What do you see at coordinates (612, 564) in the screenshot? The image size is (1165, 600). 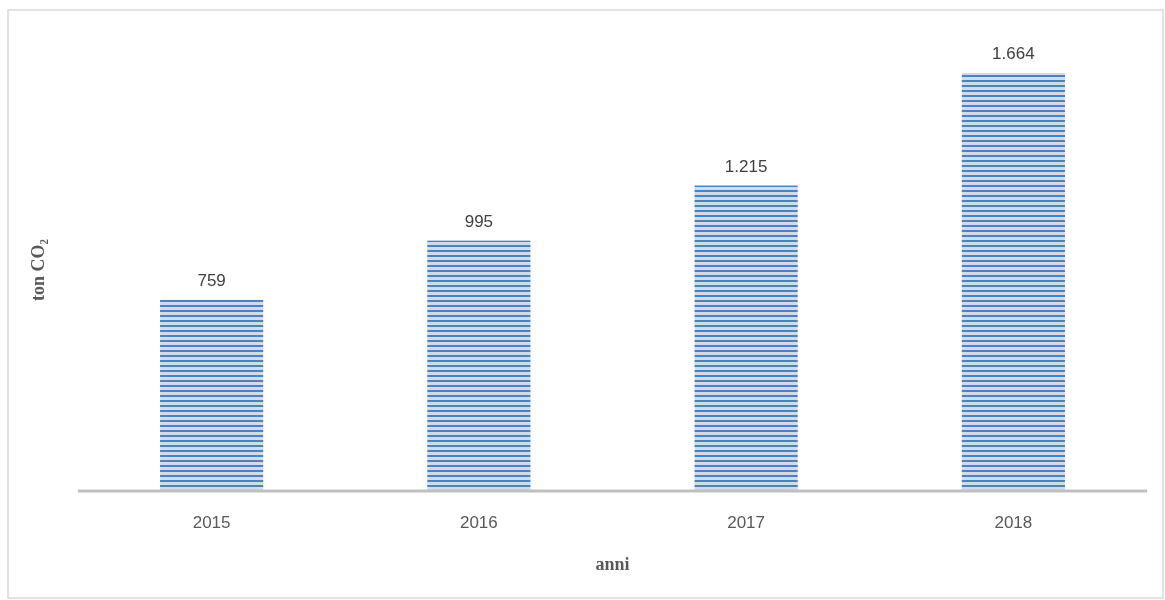 I see `x-axis-title: anni` at bounding box center [612, 564].